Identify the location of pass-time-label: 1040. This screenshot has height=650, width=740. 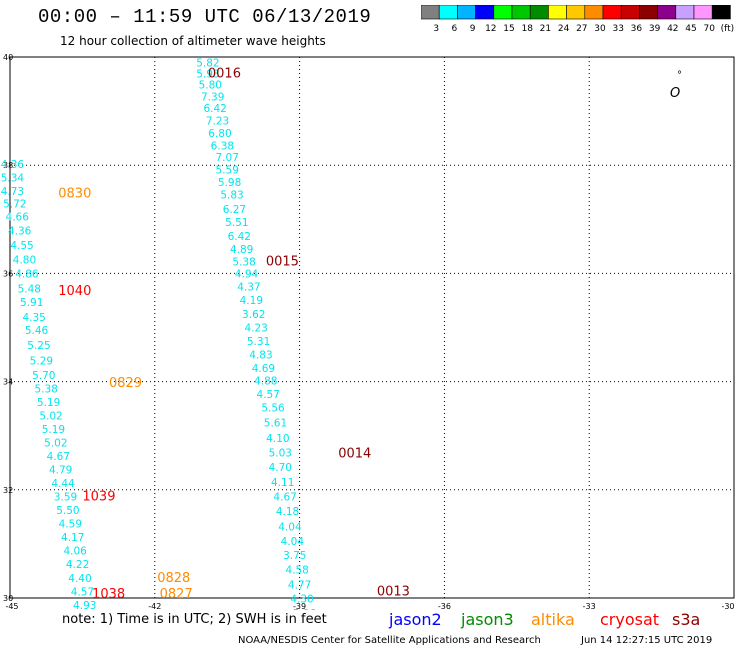
(74, 291).